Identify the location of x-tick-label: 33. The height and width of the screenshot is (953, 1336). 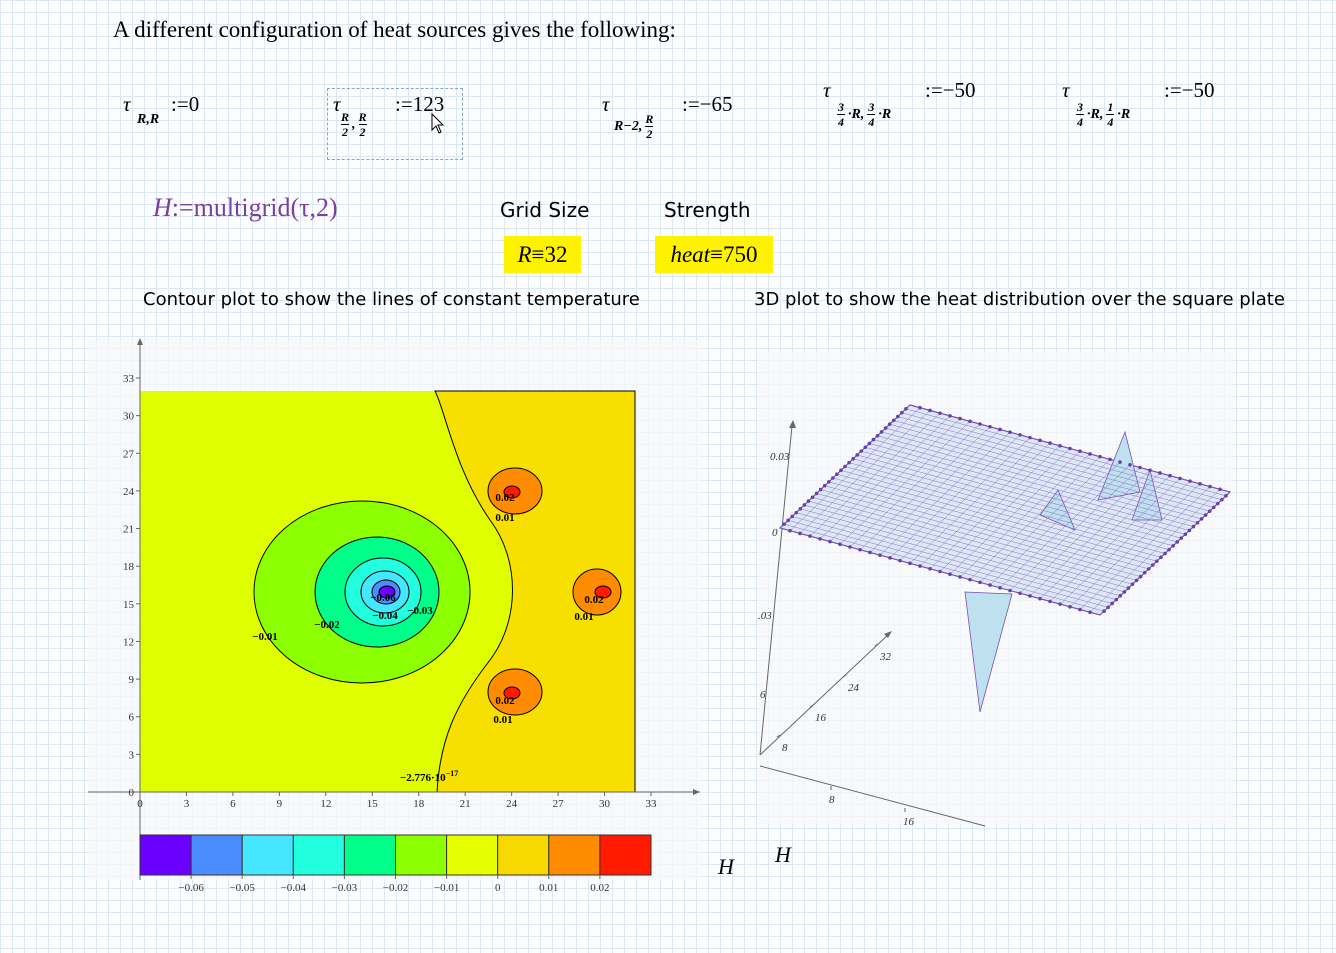
(652, 804).